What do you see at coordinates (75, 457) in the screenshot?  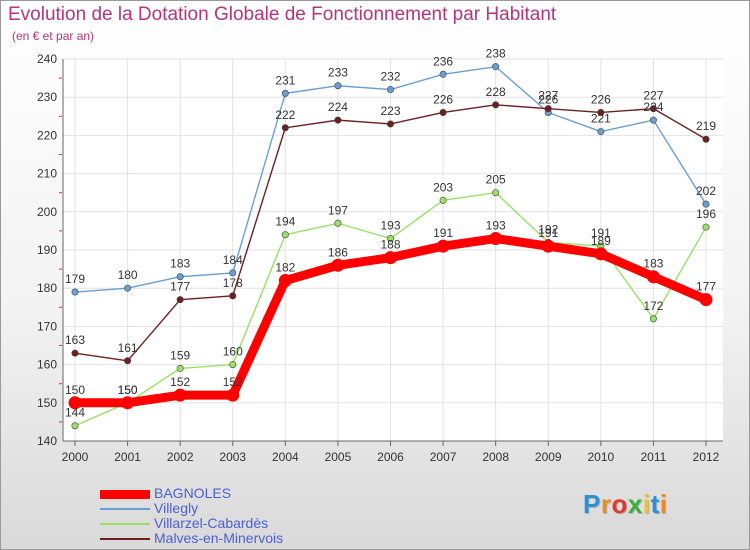 I see `x-tick-label: 2000` at bounding box center [75, 457].